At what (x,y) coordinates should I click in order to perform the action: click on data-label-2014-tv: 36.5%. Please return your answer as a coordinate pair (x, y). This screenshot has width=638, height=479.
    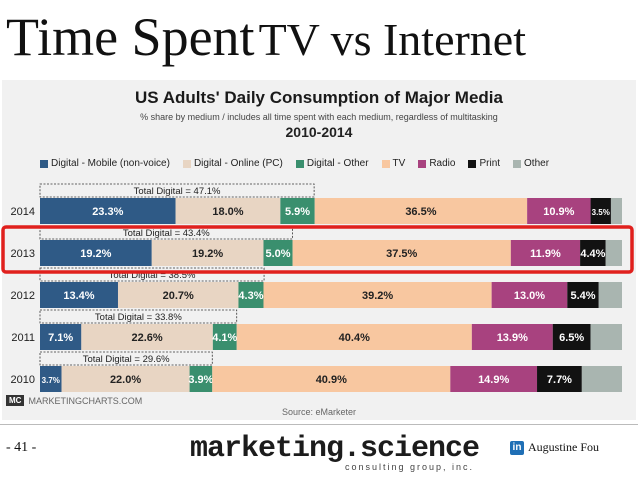
    Looking at the image, I should click on (420, 212).